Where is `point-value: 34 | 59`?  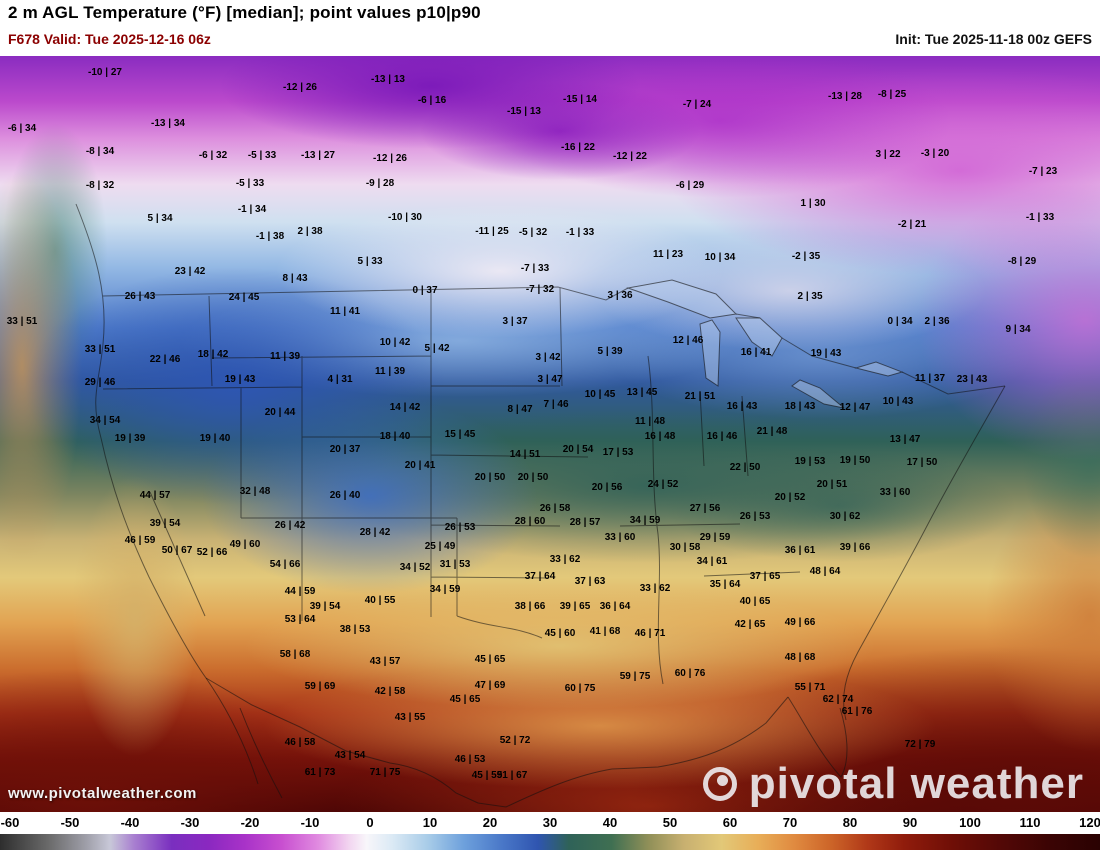
point-value: 34 | 59 is located at coordinates (445, 589).